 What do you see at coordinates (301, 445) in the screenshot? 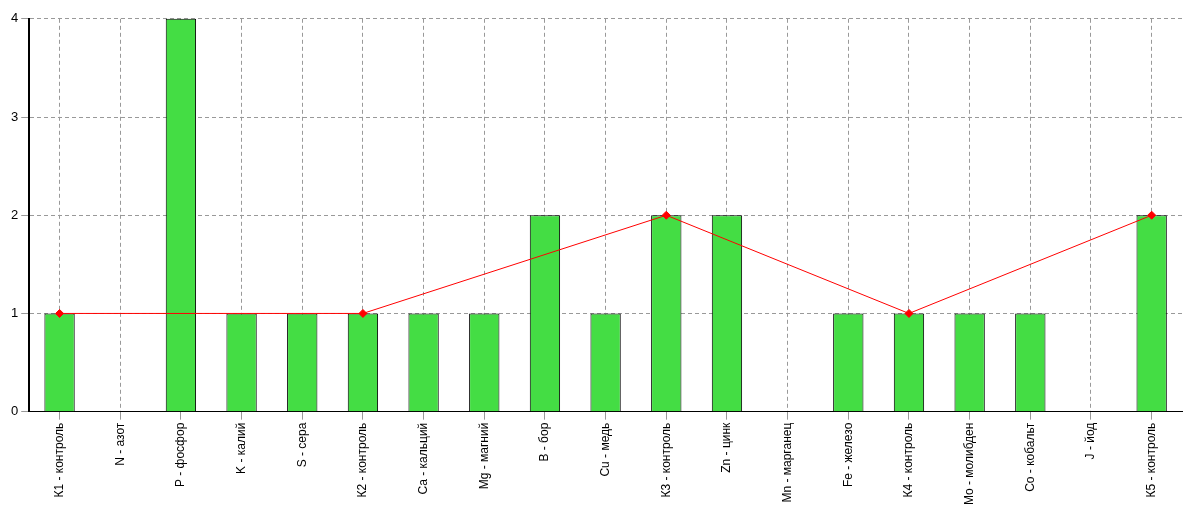
I see `x-tick-label: S - сера` at bounding box center [301, 445].